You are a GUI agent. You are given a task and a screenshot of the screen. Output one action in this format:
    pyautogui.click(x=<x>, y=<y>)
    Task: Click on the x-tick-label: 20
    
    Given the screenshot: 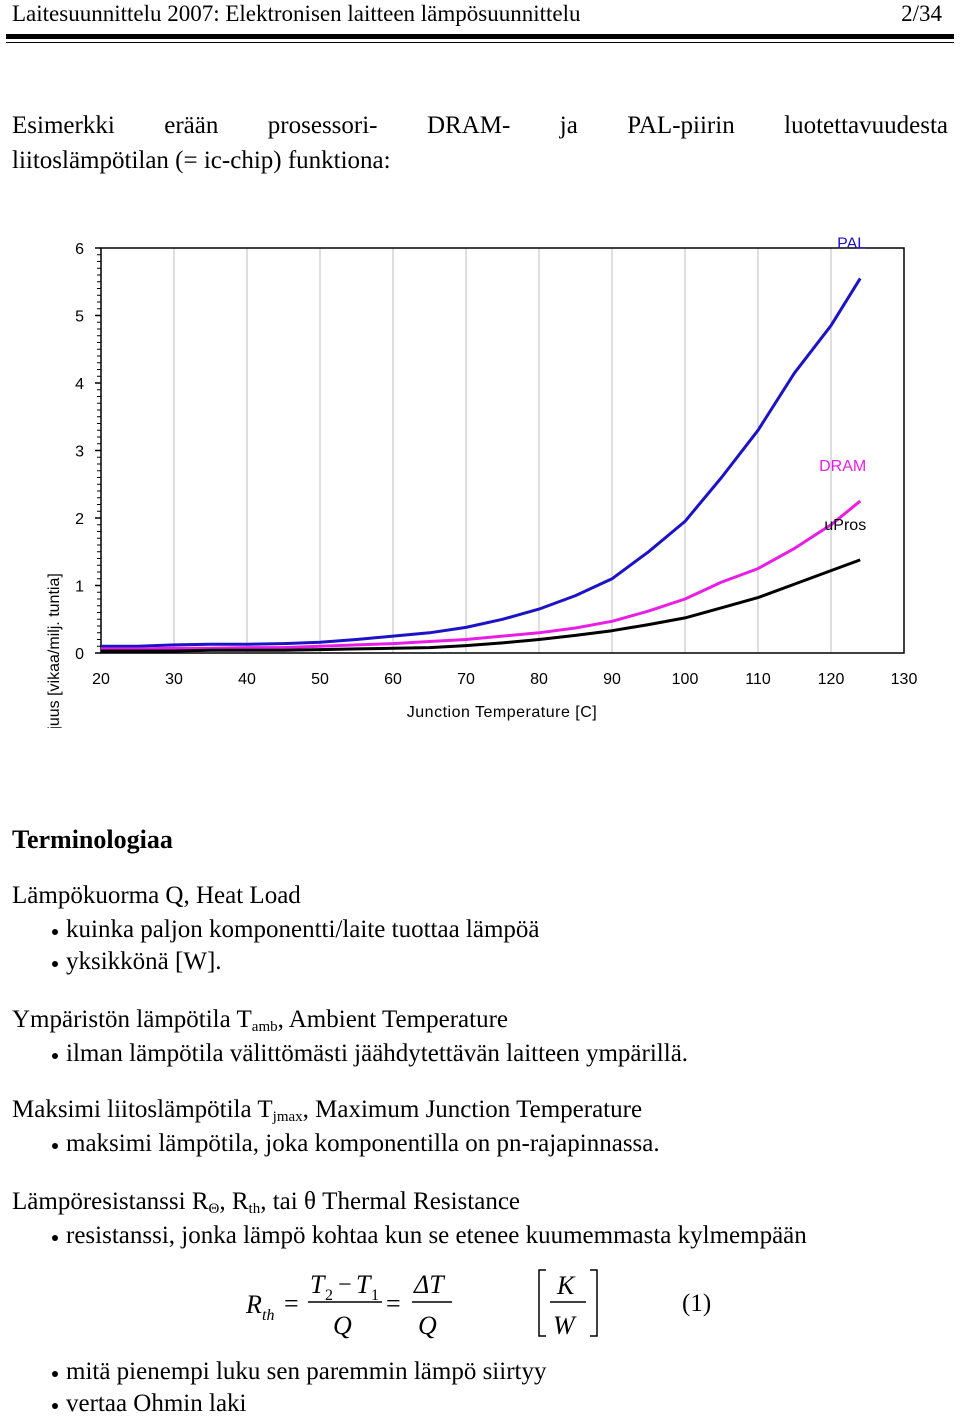 What is the action you would take?
    pyautogui.click(x=101, y=679)
    